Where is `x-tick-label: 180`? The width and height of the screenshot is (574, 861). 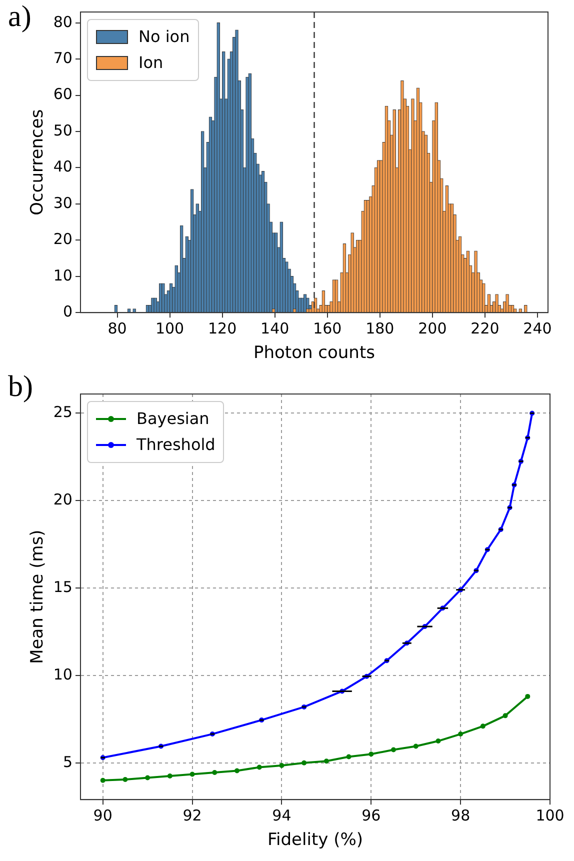 x-tick-label: 180 is located at coordinates (380, 328).